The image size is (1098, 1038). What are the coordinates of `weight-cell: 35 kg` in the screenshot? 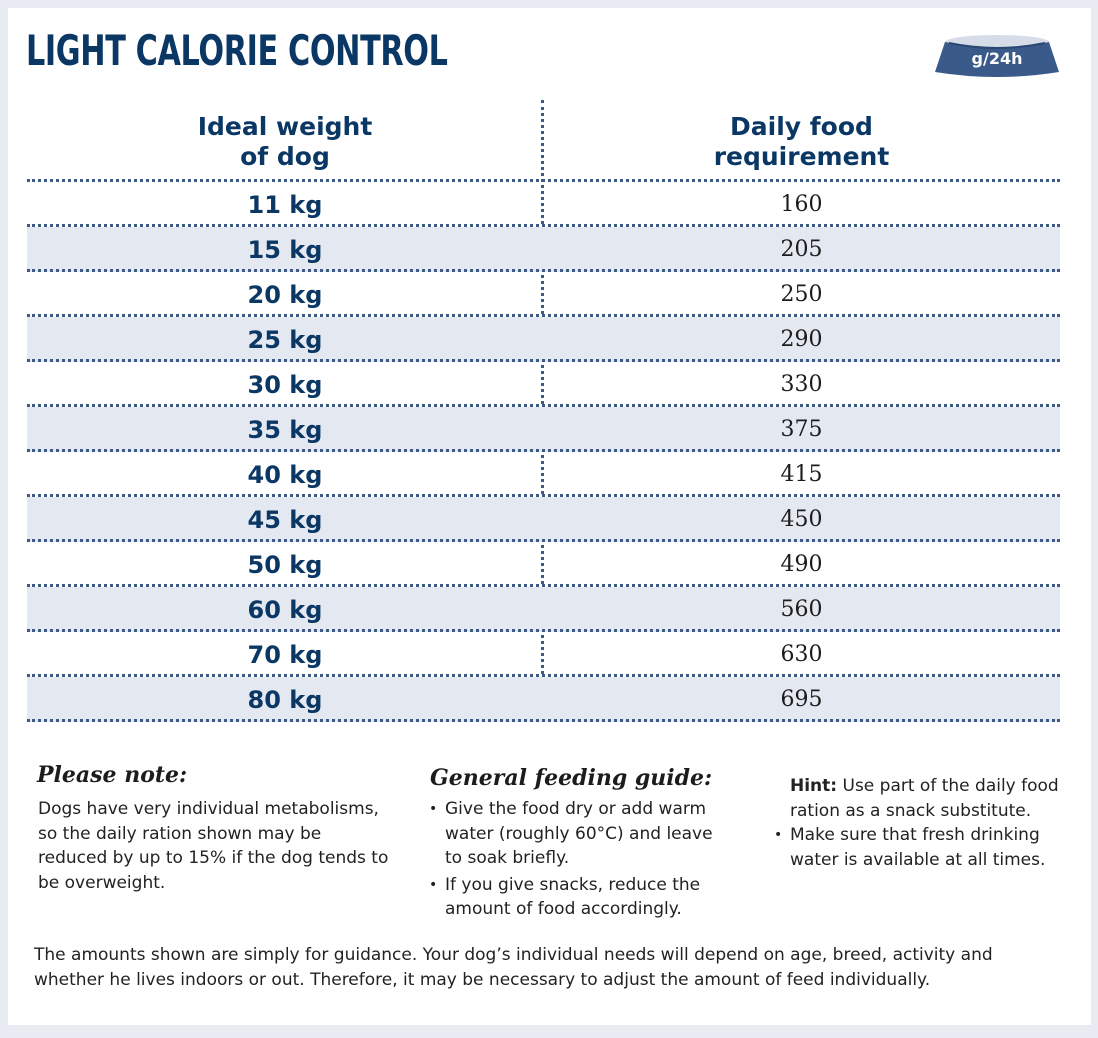 It's located at (285, 430).